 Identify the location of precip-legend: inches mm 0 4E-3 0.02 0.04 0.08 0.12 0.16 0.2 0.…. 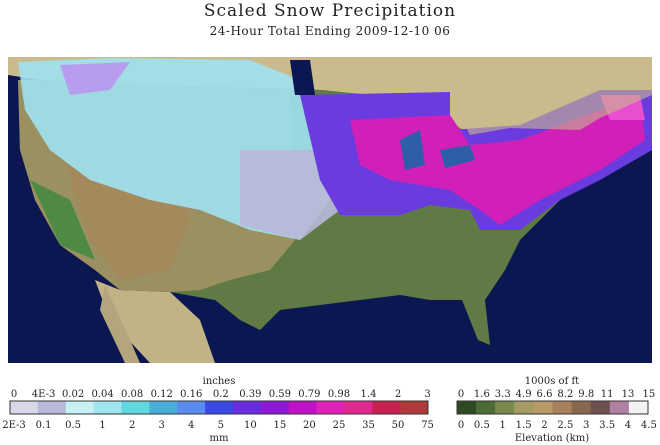
(218, 410).